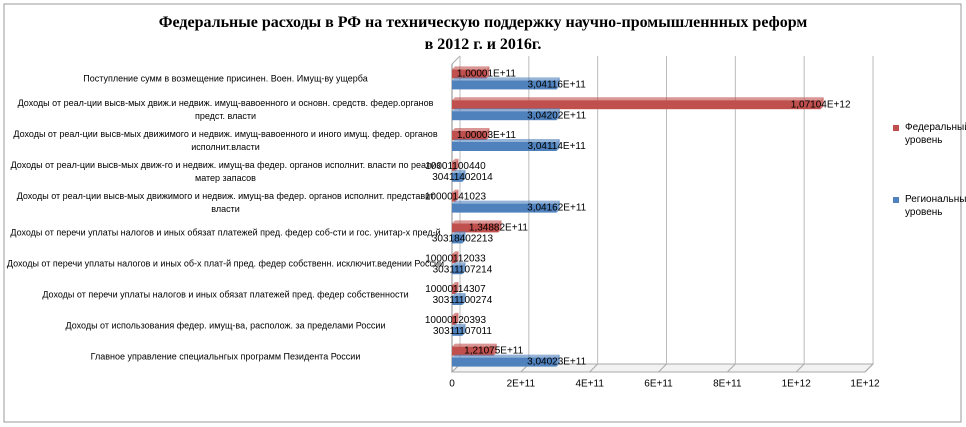 The width and height of the screenshot is (966, 427). Describe the element at coordinates (521, 384) in the screenshot. I see `x-tick-label: 2E+11` at that location.